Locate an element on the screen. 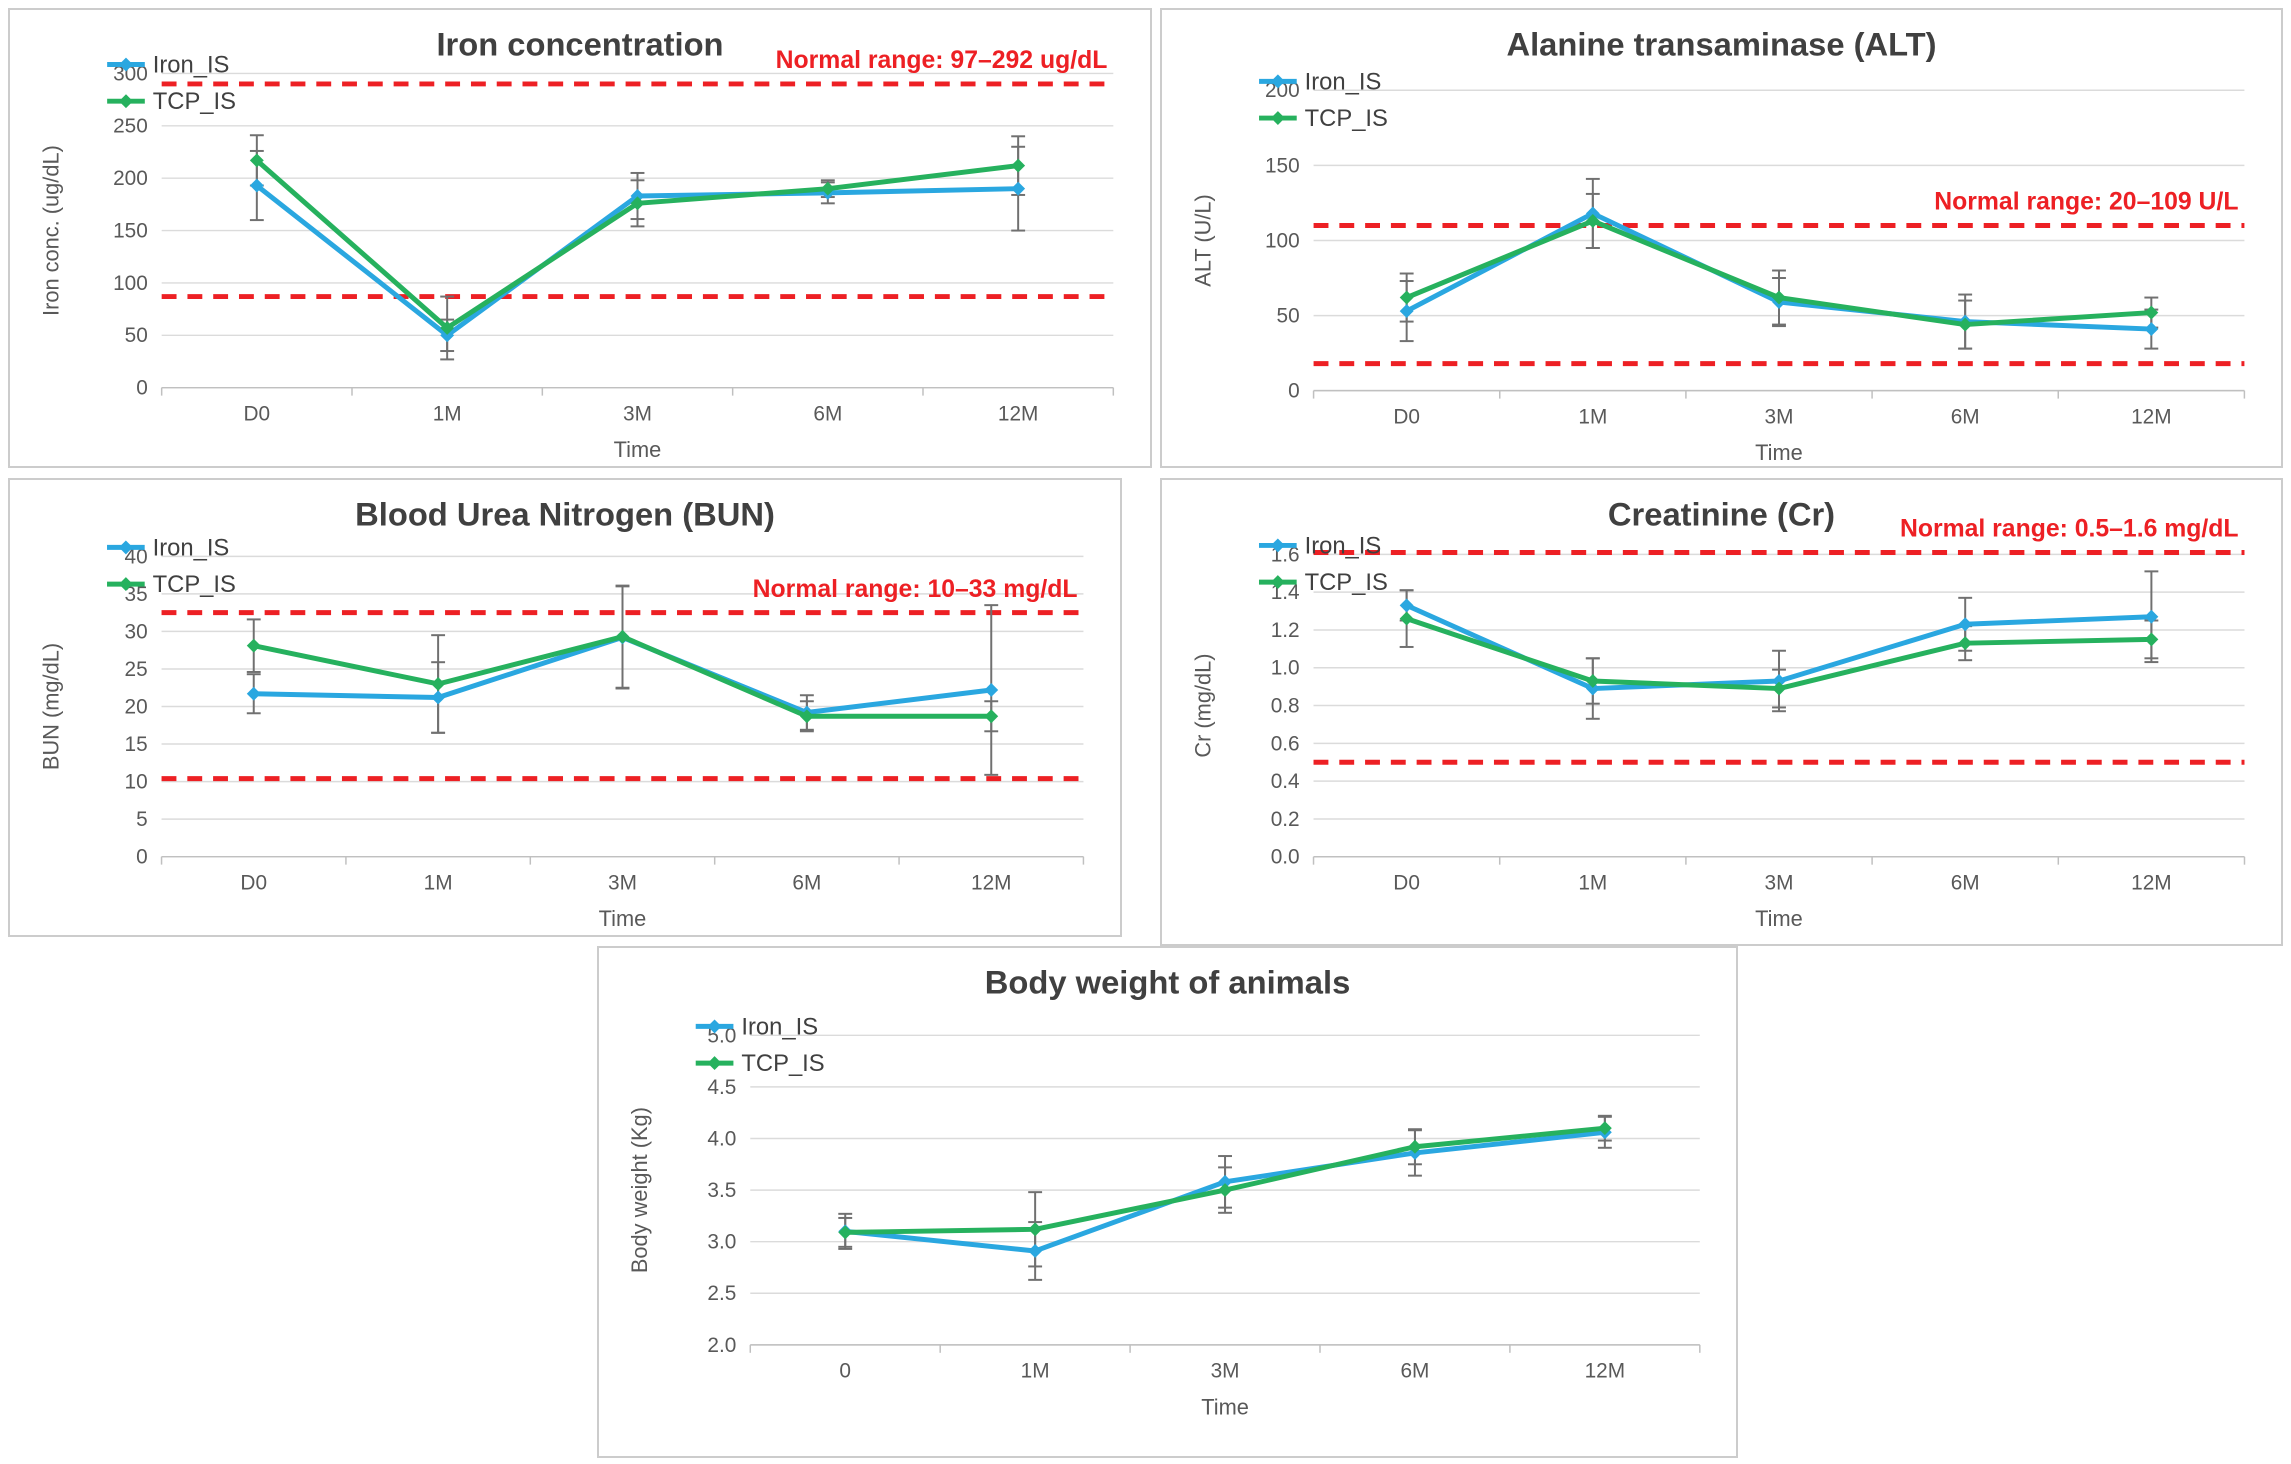 The width and height of the screenshot is (2291, 1464). y-tick-label: 2.0 is located at coordinates (721, 1345).